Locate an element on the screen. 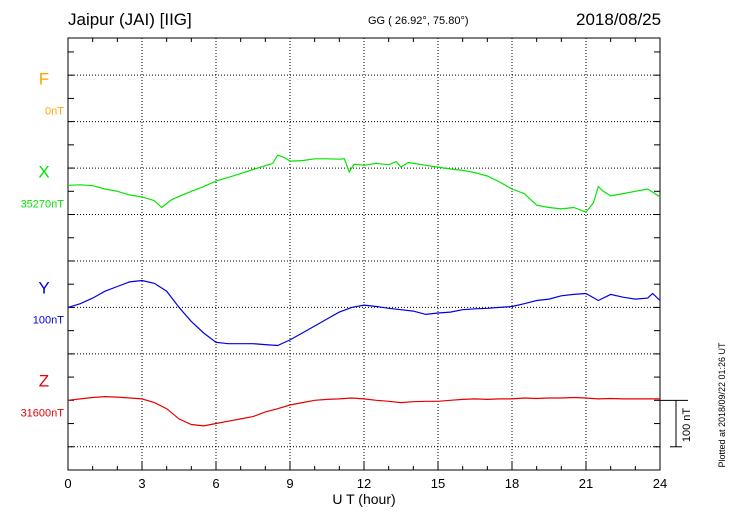  coordinates-label: GG ( 26.92°, 75.80°) is located at coordinates (418, 21).